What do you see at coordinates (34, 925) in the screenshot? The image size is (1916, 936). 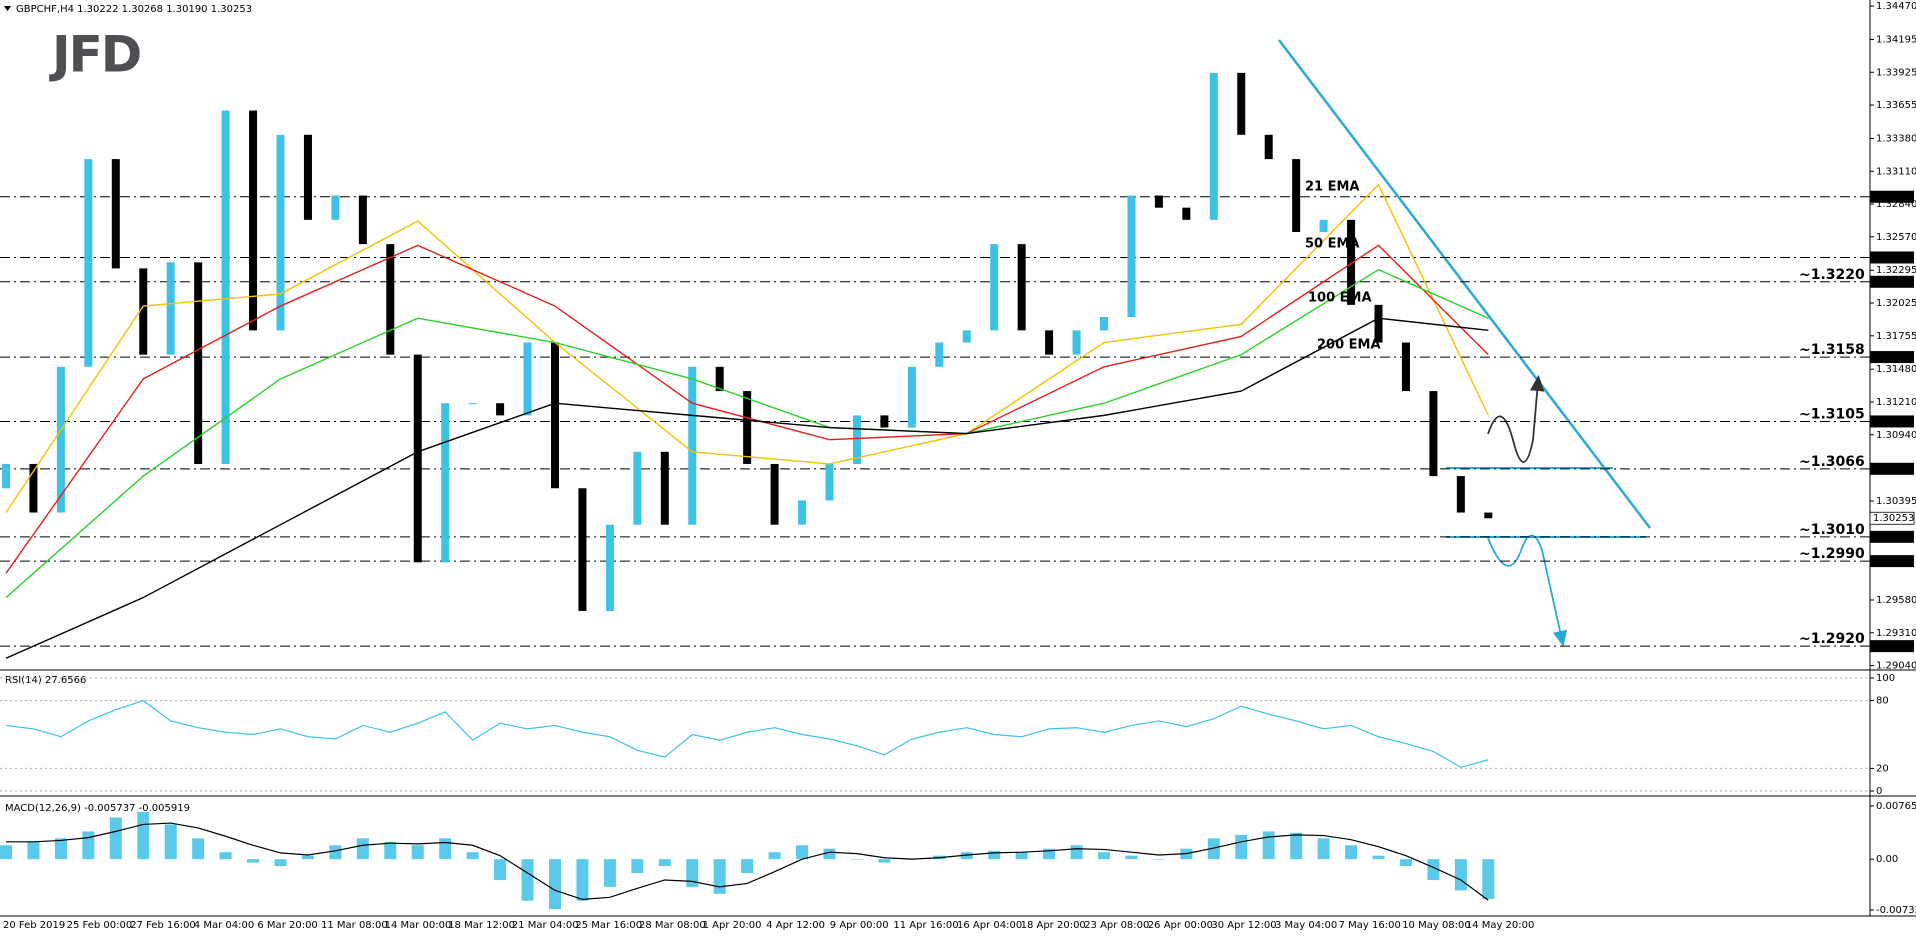 I see `x-tick-label: 20 Feb 2019` at bounding box center [34, 925].